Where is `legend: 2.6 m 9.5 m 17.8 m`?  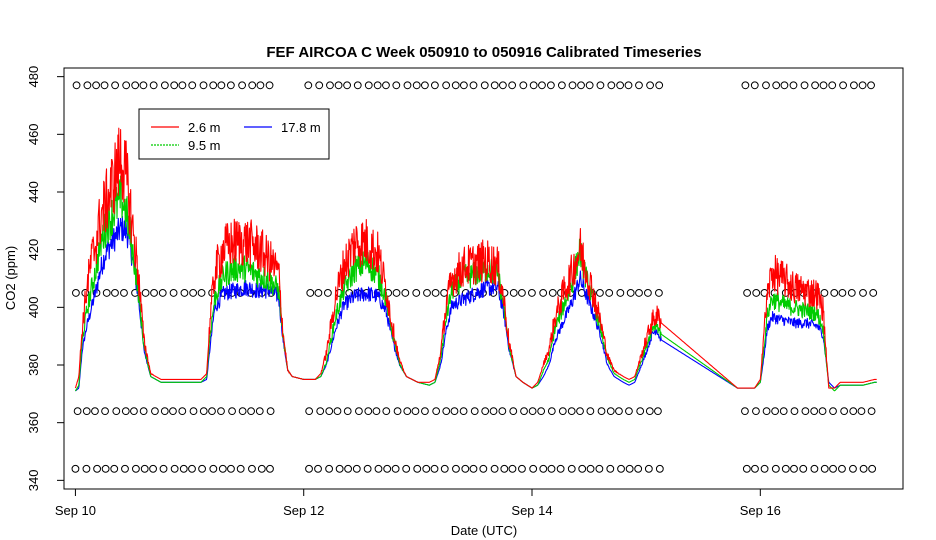 legend: 2.6 m 9.5 m 17.8 m is located at coordinates (234, 134).